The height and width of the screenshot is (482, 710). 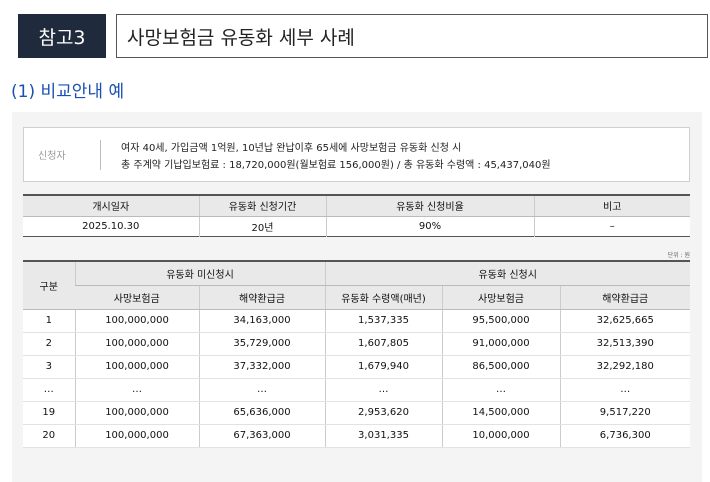 I want to click on table-cell: 10,000,000, so click(x=500, y=436).